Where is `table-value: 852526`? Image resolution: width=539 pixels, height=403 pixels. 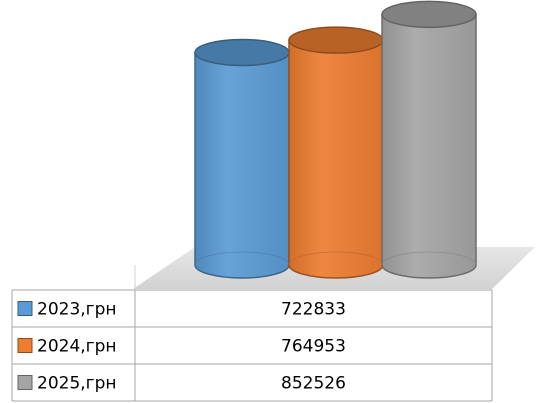 table-value: 852526 is located at coordinates (313, 384).